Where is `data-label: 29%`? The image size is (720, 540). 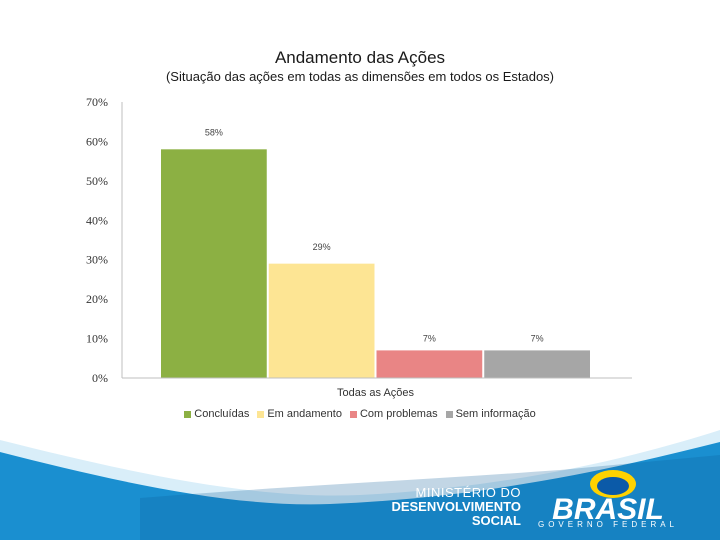 data-label: 29% is located at coordinates (322, 247).